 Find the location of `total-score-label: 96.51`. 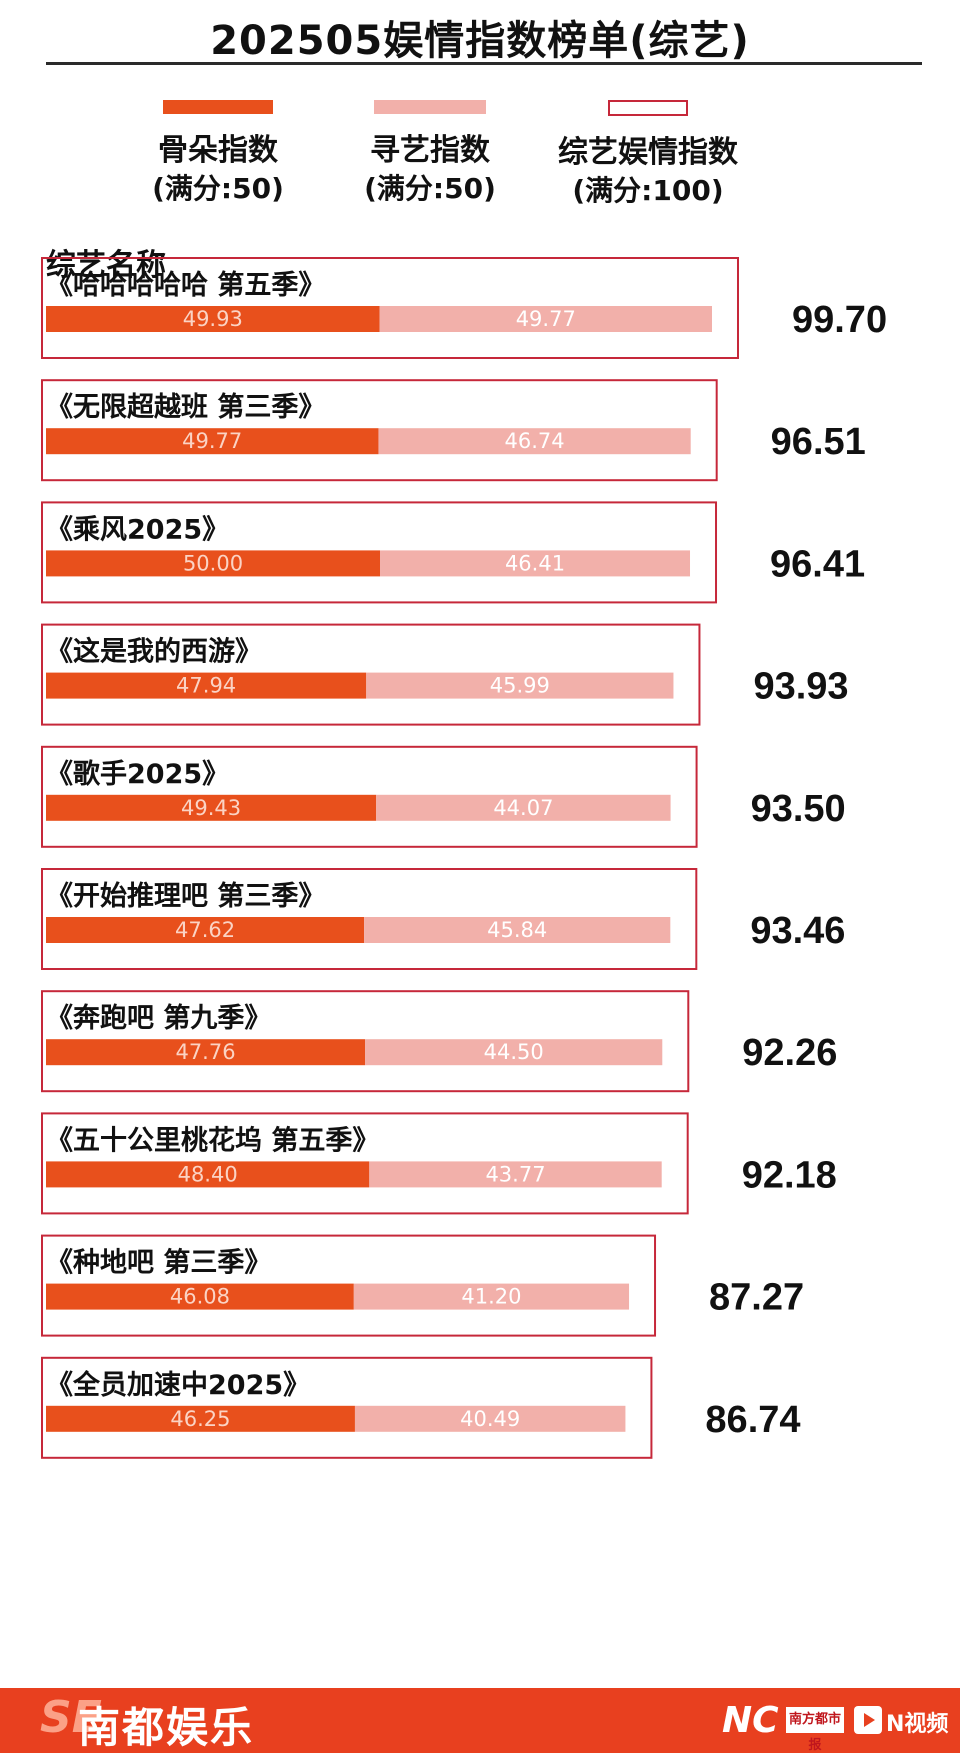

total-score-label: 96.51 is located at coordinates (818, 442).